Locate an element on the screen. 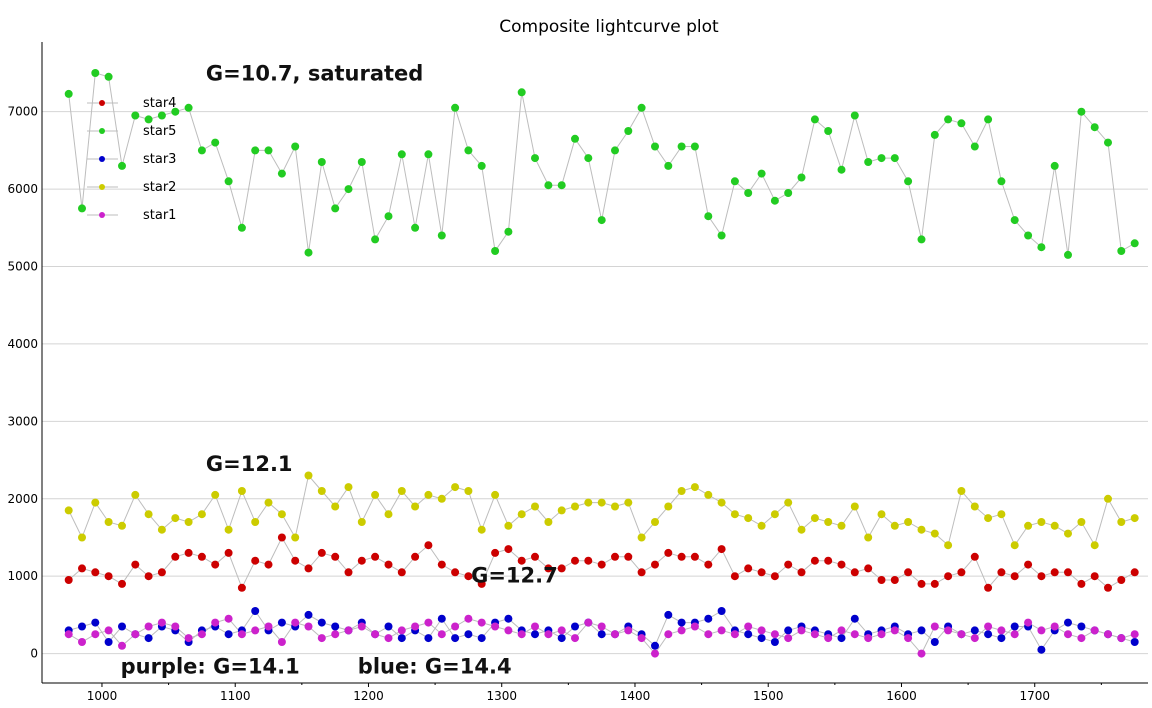  y-tick-label: 0 is located at coordinates (34, 654).